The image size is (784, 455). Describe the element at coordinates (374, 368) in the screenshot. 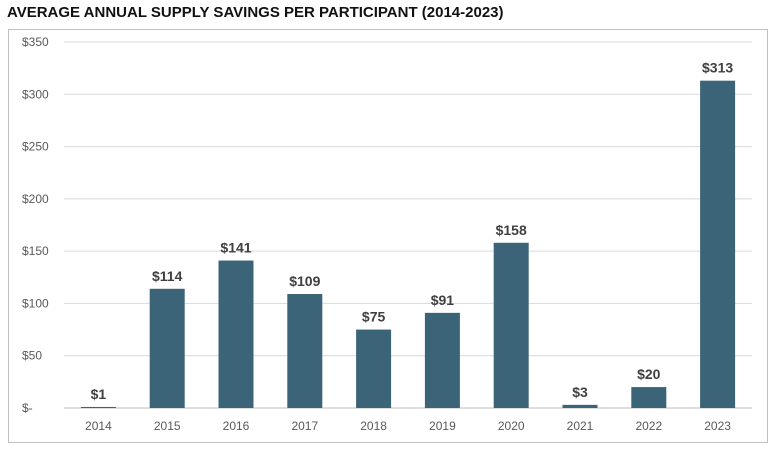

I see `bar-2018` at that location.